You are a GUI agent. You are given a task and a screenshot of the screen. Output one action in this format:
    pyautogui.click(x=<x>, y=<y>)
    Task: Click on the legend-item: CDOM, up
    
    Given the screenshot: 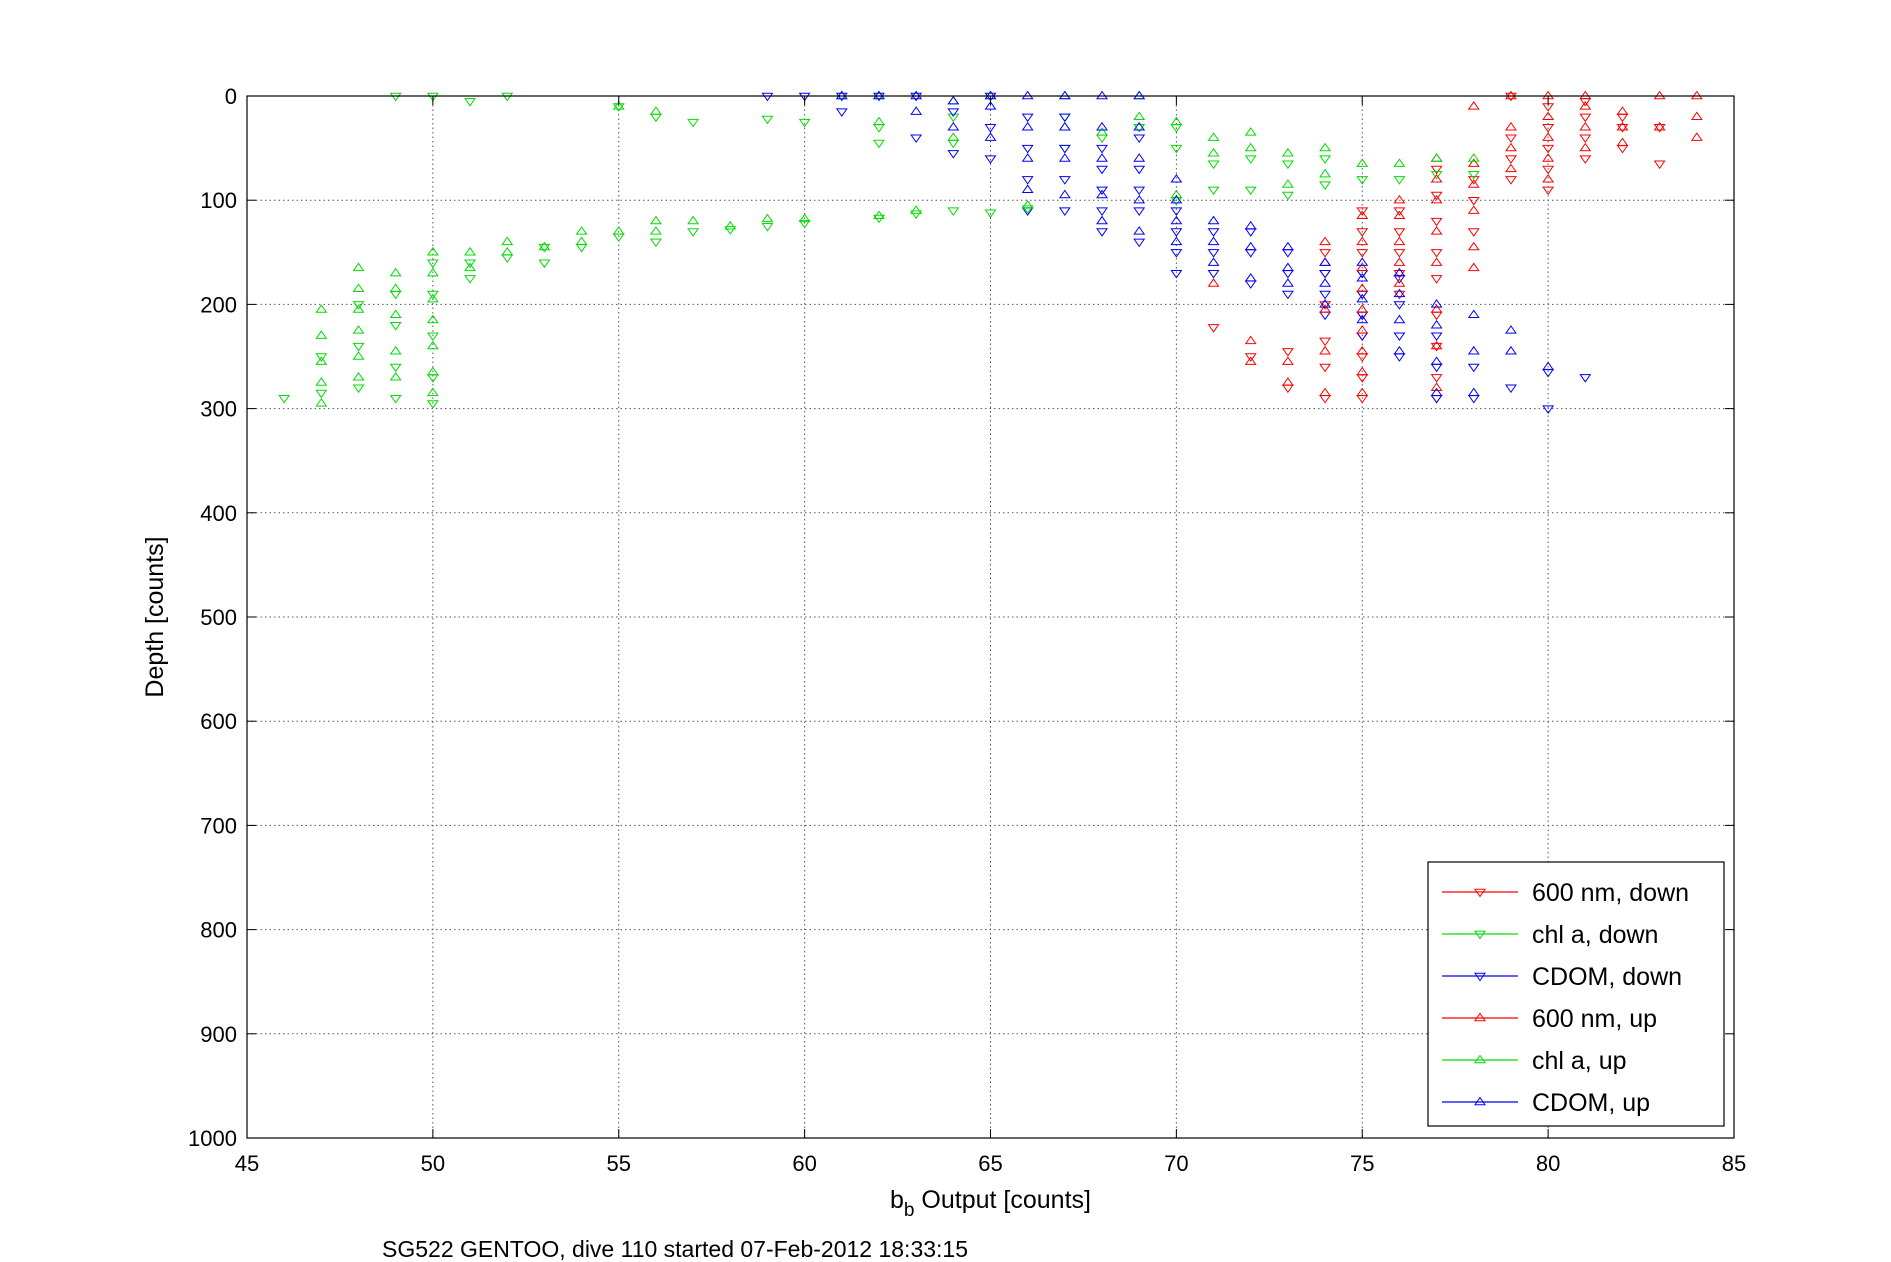 What is the action you would take?
    pyautogui.click(x=1546, y=1103)
    